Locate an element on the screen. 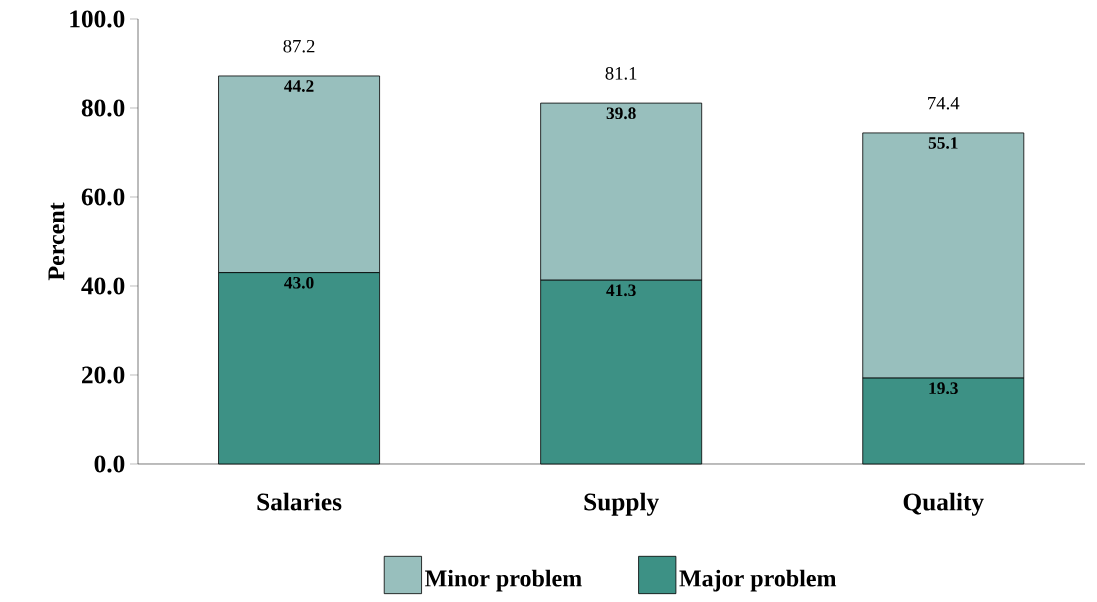  y-tick-label: 100.0 is located at coordinates (97, 19).